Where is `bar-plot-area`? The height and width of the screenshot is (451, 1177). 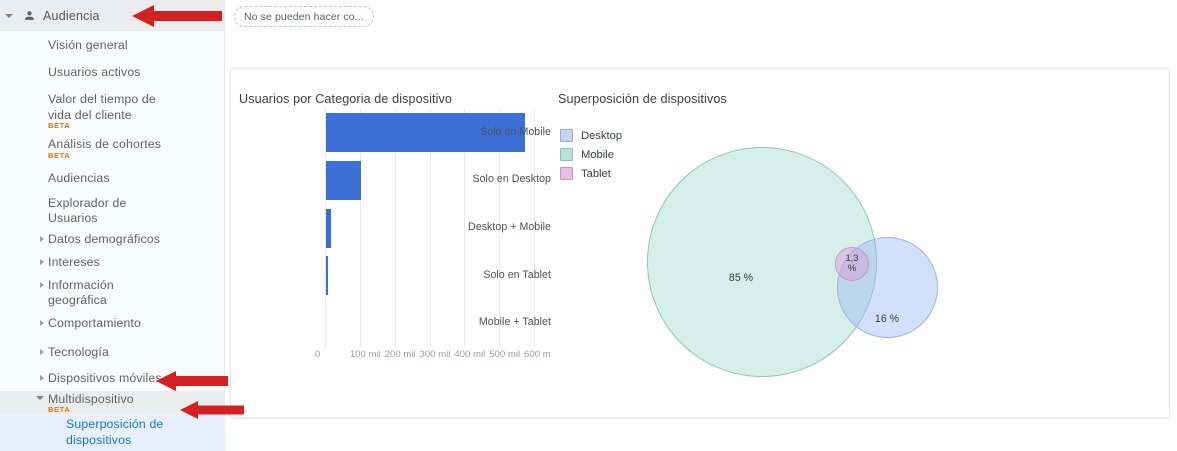
bar-plot-area is located at coordinates (433, 228).